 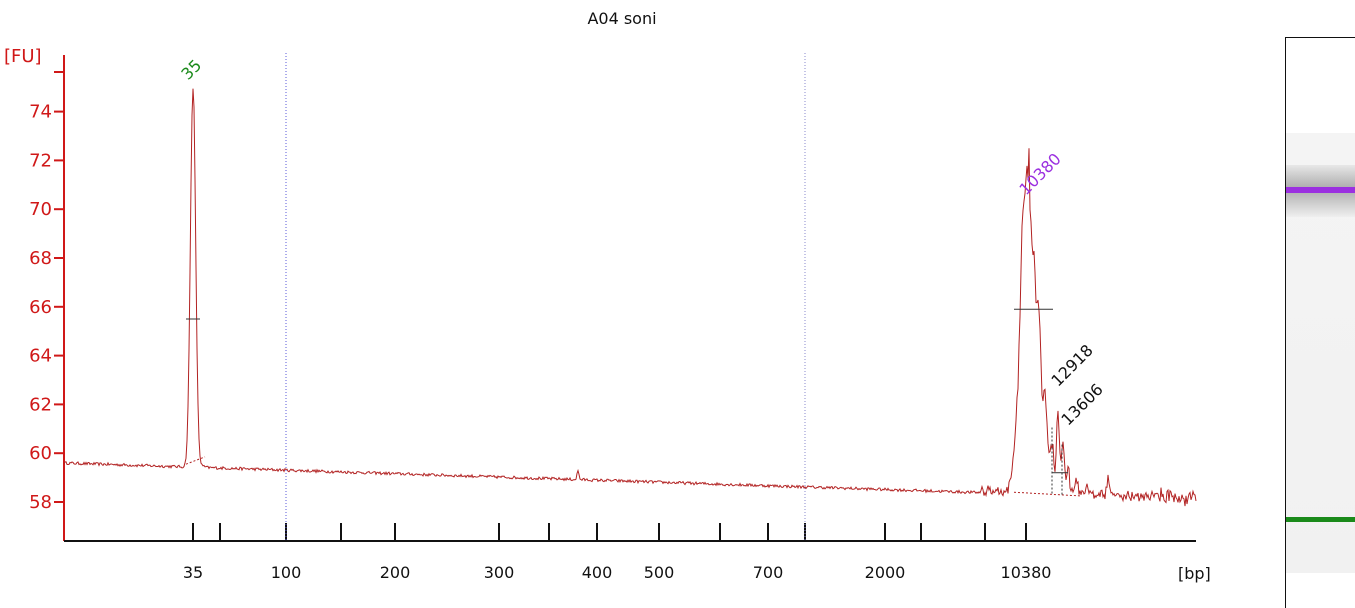 What do you see at coordinates (1320, 322) in the screenshot?
I see `gel-image` at bounding box center [1320, 322].